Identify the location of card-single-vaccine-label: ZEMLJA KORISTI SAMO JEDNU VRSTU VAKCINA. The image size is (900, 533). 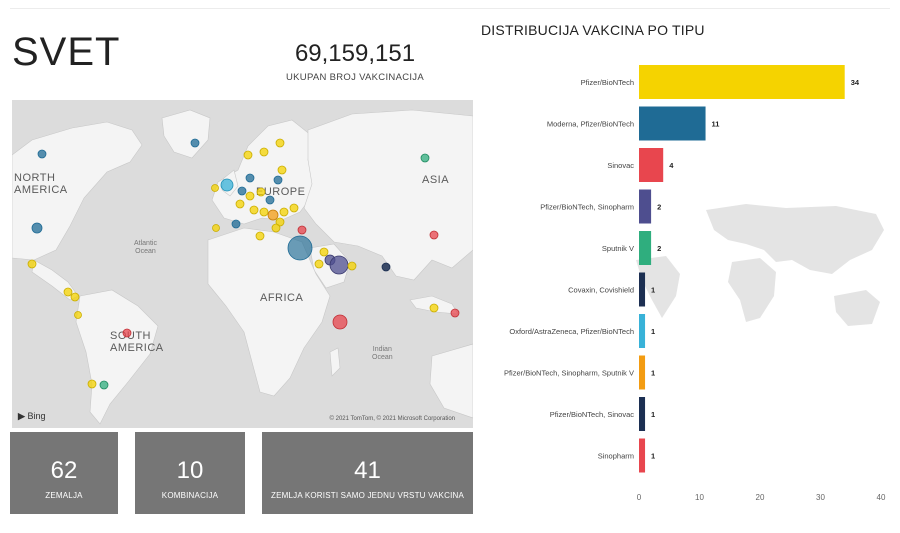
(367, 495).